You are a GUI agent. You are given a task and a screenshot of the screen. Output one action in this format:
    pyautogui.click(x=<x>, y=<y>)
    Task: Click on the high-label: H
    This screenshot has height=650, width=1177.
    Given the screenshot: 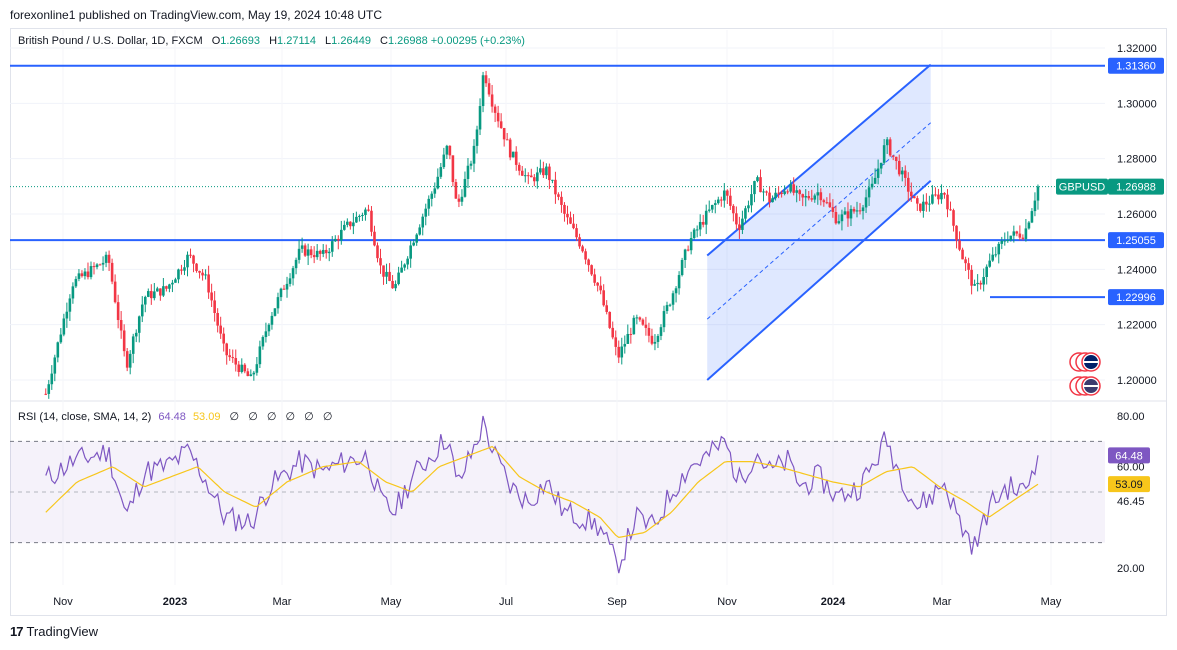 What is the action you would take?
    pyautogui.click(x=273, y=41)
    